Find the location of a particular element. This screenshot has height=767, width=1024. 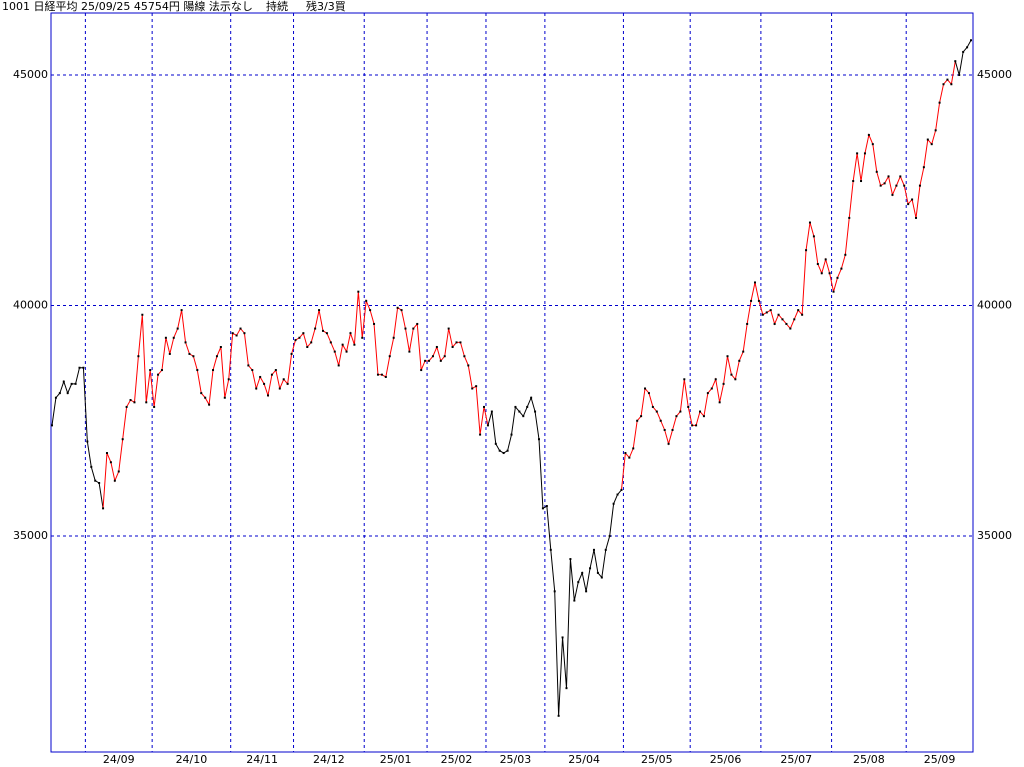

y-tick-label: 45000 is located at coordinates (30, 74).